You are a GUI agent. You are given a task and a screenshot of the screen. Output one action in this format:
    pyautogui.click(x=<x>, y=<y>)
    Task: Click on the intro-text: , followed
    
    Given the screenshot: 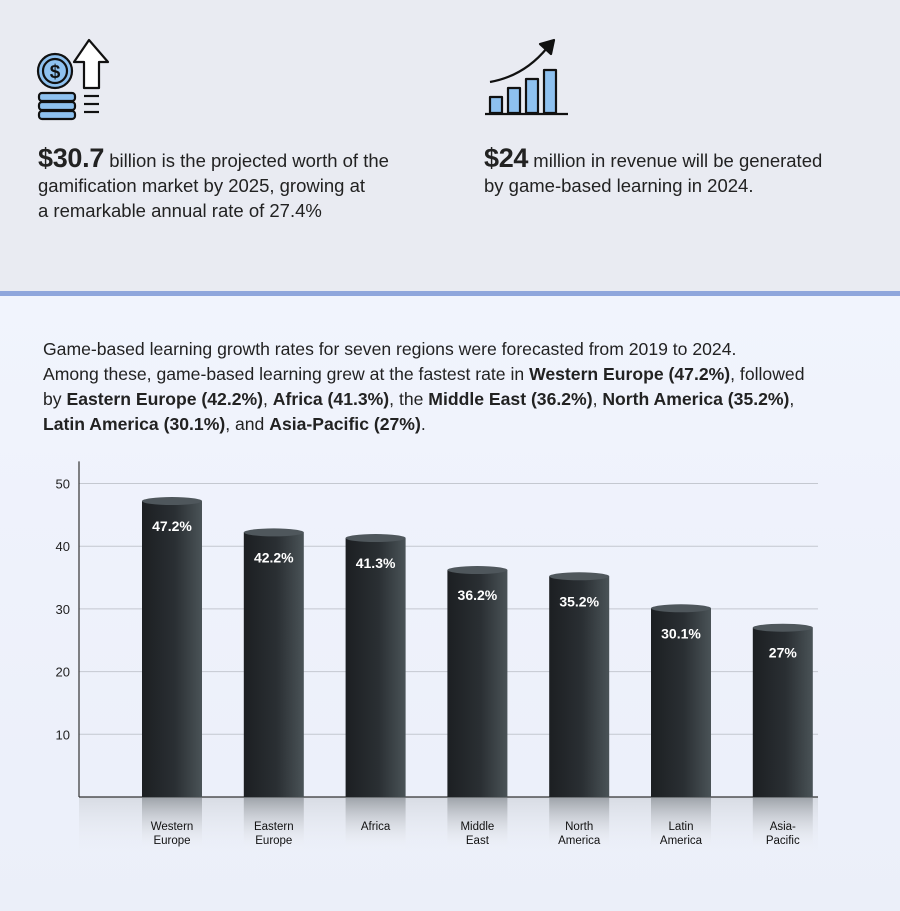 What is the action you would take?
    pyautogui.click(x=767, y=374)
    